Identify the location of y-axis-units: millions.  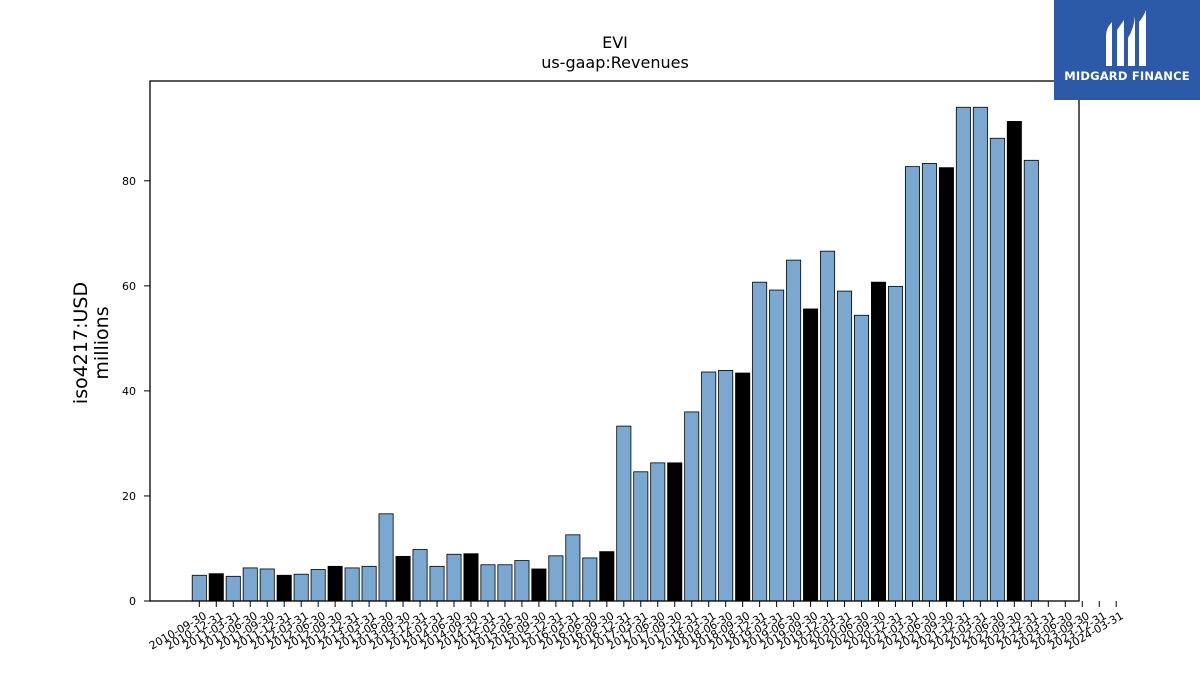
(102, 342).